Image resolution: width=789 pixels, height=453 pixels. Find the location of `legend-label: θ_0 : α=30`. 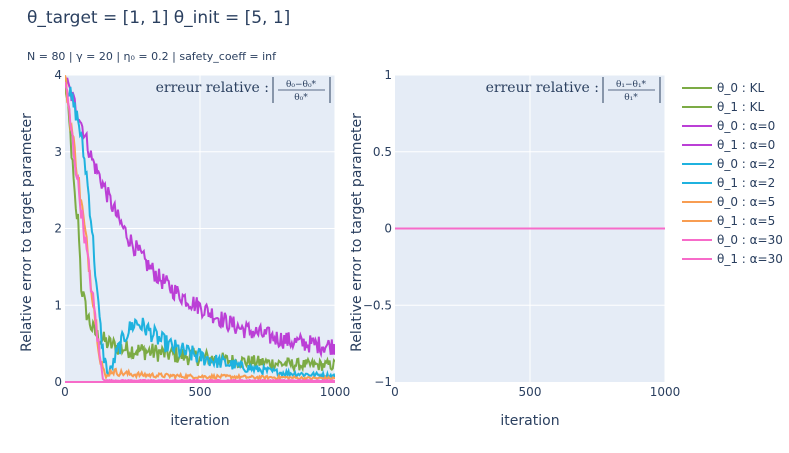

legend-label: θ_0 : α=30 is located at coordinates (750, 240).